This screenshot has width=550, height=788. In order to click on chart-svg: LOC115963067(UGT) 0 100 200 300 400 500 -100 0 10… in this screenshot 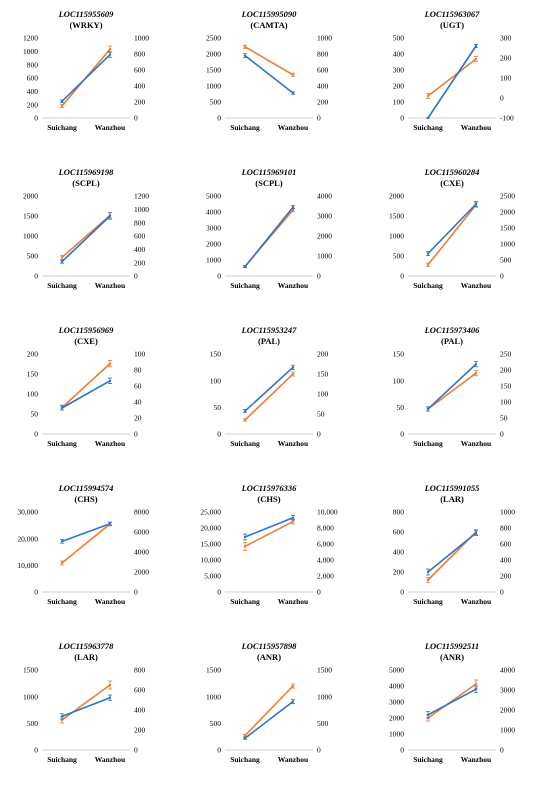, I will do `click(453, 70)`.